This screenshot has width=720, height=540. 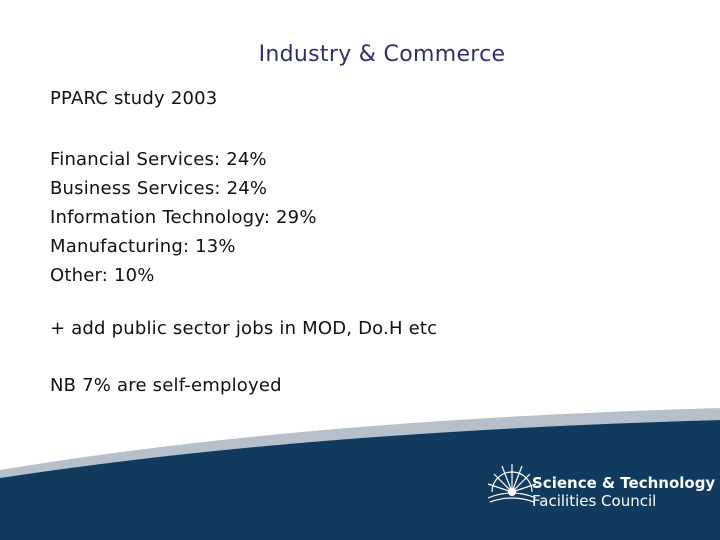 What do you see at coordinates (134, 98) in the screenshot?
I see `study-subtitle: PPARC study 2003` at bounding box center [134, 98].